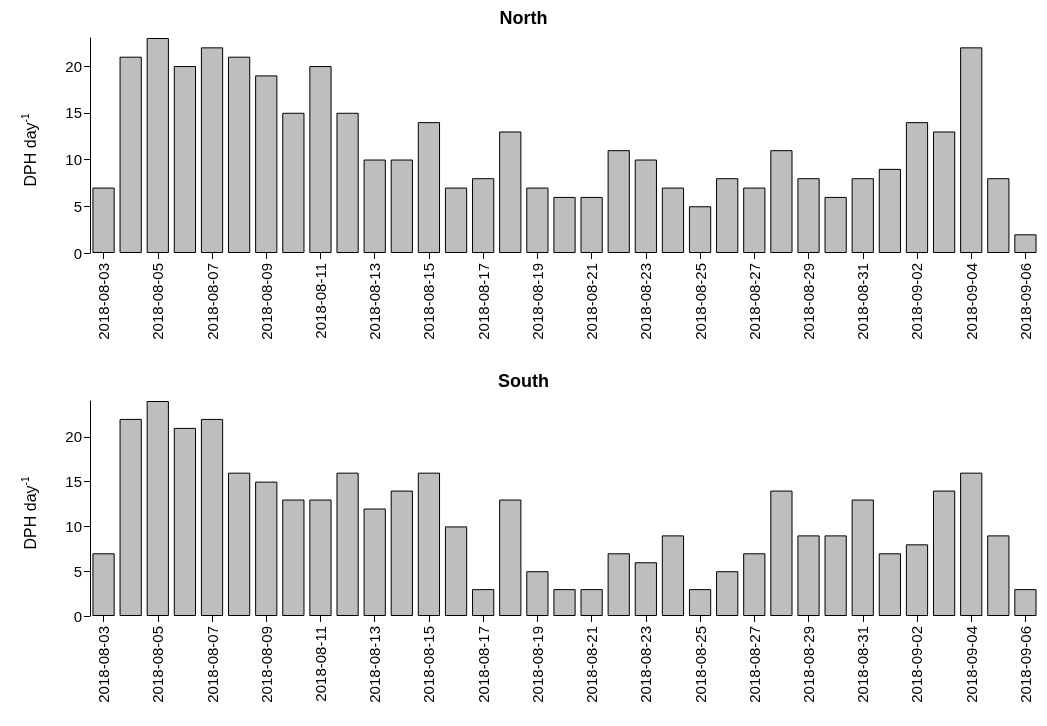  Describe the element at coordinates (523, 381) in the screenshot. I see `chart-title: South` at that location.